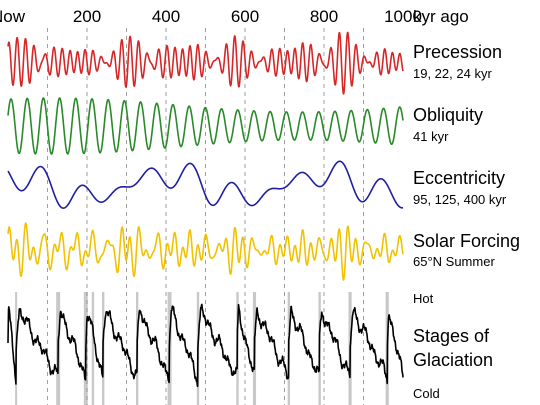 The image size is (540, 405). What do you see at coordinates (245, 16) in the screenshot?
I see `x-tick-label: 600` at bounding box center [245, 16].